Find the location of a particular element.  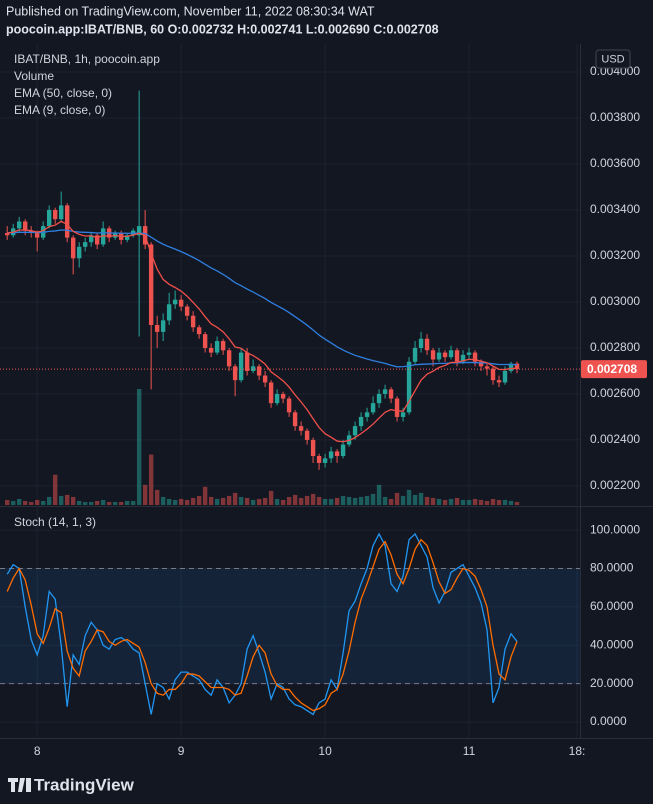

y-tick-label: 0.003600 is located at coordinates (615, 163).